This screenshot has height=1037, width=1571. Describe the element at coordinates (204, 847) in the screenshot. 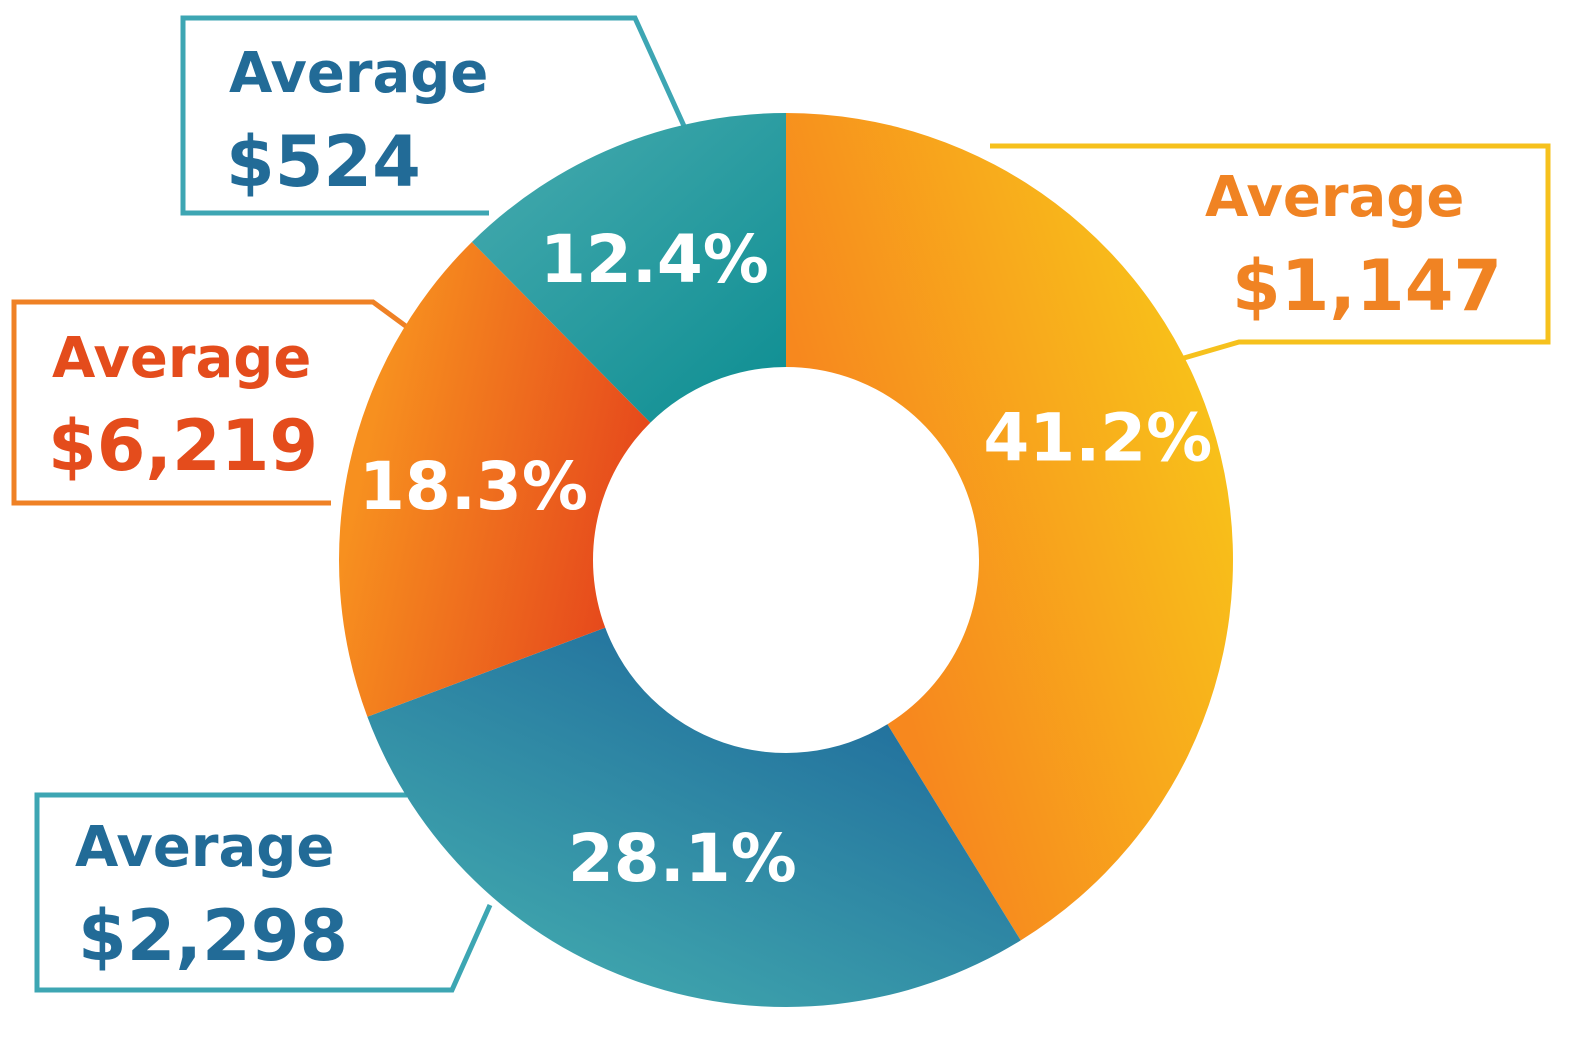

I see `callout-caption-2298: Average` at that location.